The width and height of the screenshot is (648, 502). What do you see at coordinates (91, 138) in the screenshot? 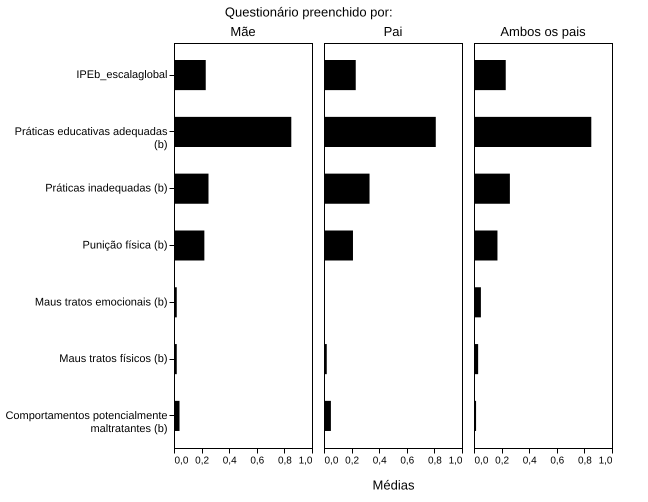
I see `y-tick-label: Práticas educativas adequadas (b)` at bounding box center [91, 138].